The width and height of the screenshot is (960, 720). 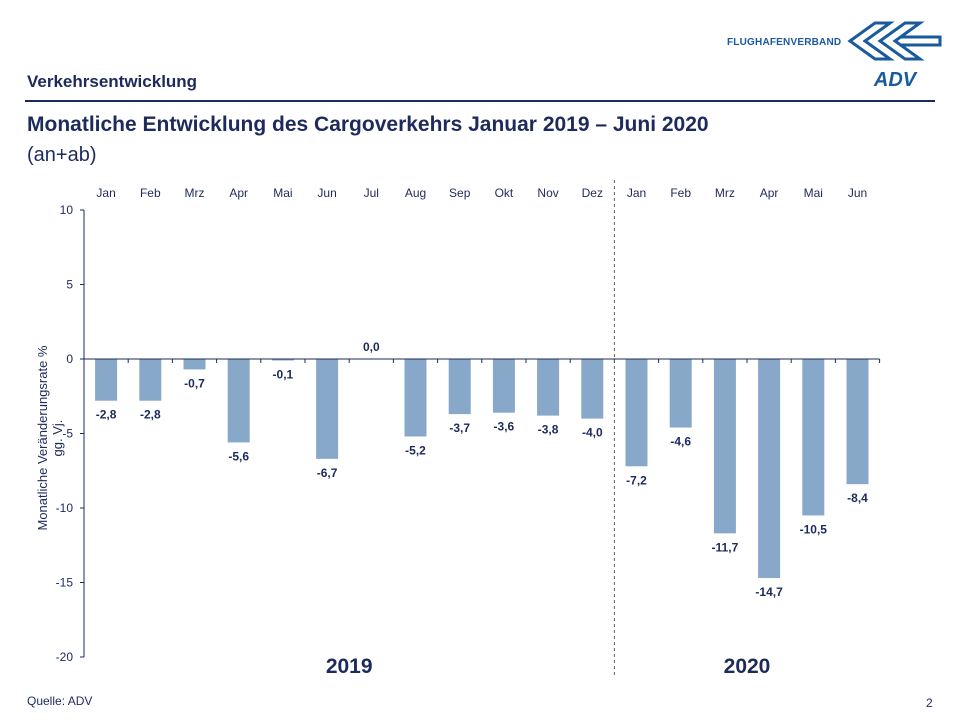 What do you see at coordinates (547, 193) in the screenshot?
I see `x-tick-label: Nov` at bounding box center [547, 193].